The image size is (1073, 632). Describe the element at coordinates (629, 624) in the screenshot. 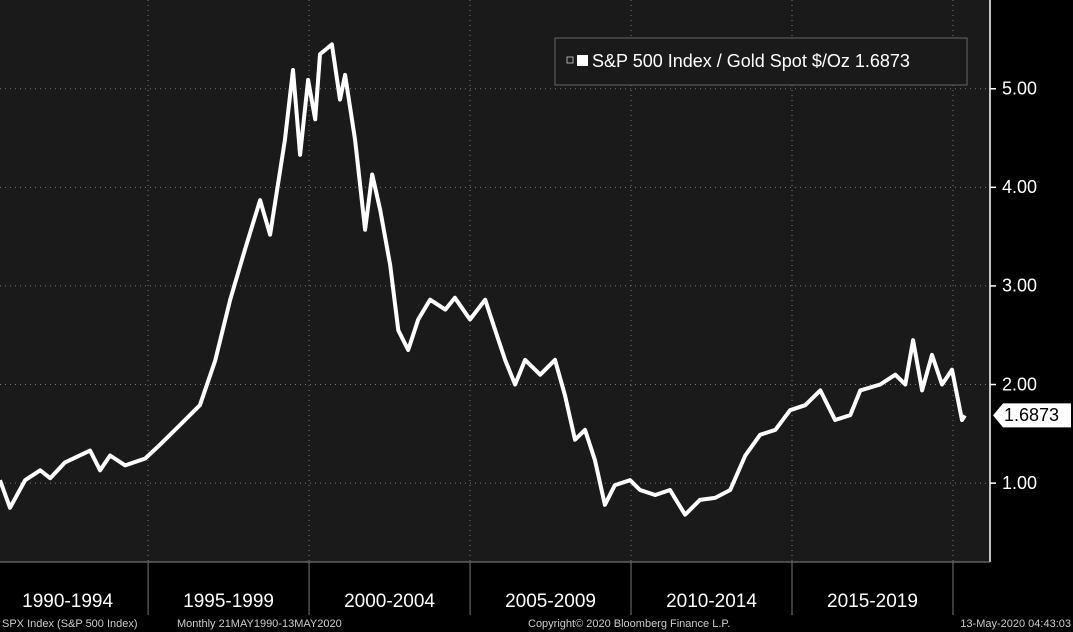

I see `footer-copyright: Copyright© 2020 Bloomberg Finance L.P.` at that location.